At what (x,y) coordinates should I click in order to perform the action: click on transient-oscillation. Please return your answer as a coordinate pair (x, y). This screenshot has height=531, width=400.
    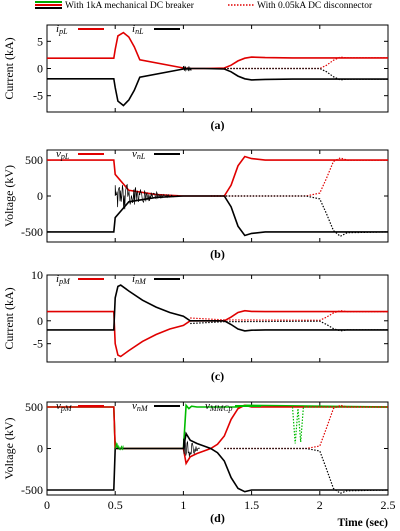
    Looking at the image, I should click on (187, 68).